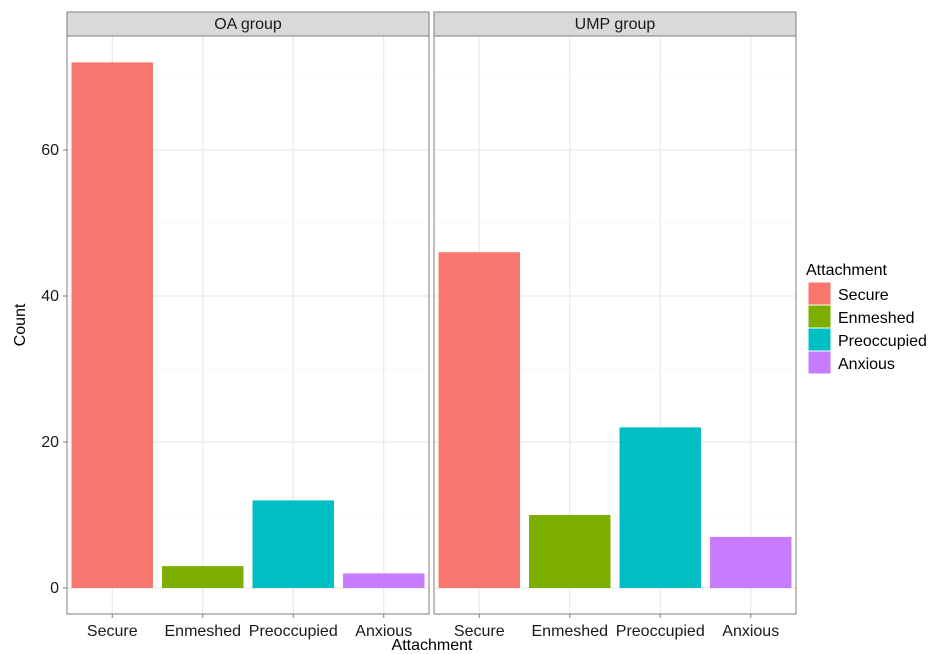  Describe the element at coordinates (882, 341) in the screenshot. I see `legend-label-preoccupied: Preoccupied` at that location.